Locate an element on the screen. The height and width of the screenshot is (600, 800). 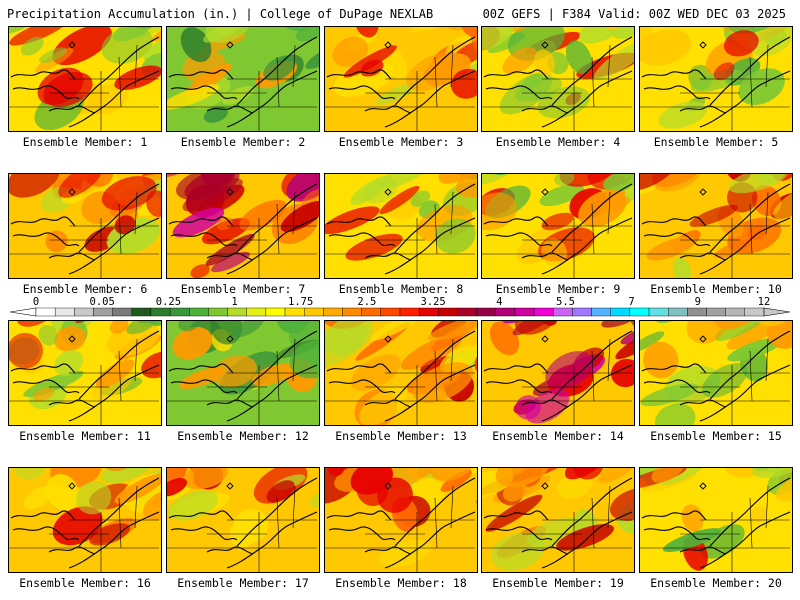
colorbar-min-arrow is located at coordinates (23, 312).